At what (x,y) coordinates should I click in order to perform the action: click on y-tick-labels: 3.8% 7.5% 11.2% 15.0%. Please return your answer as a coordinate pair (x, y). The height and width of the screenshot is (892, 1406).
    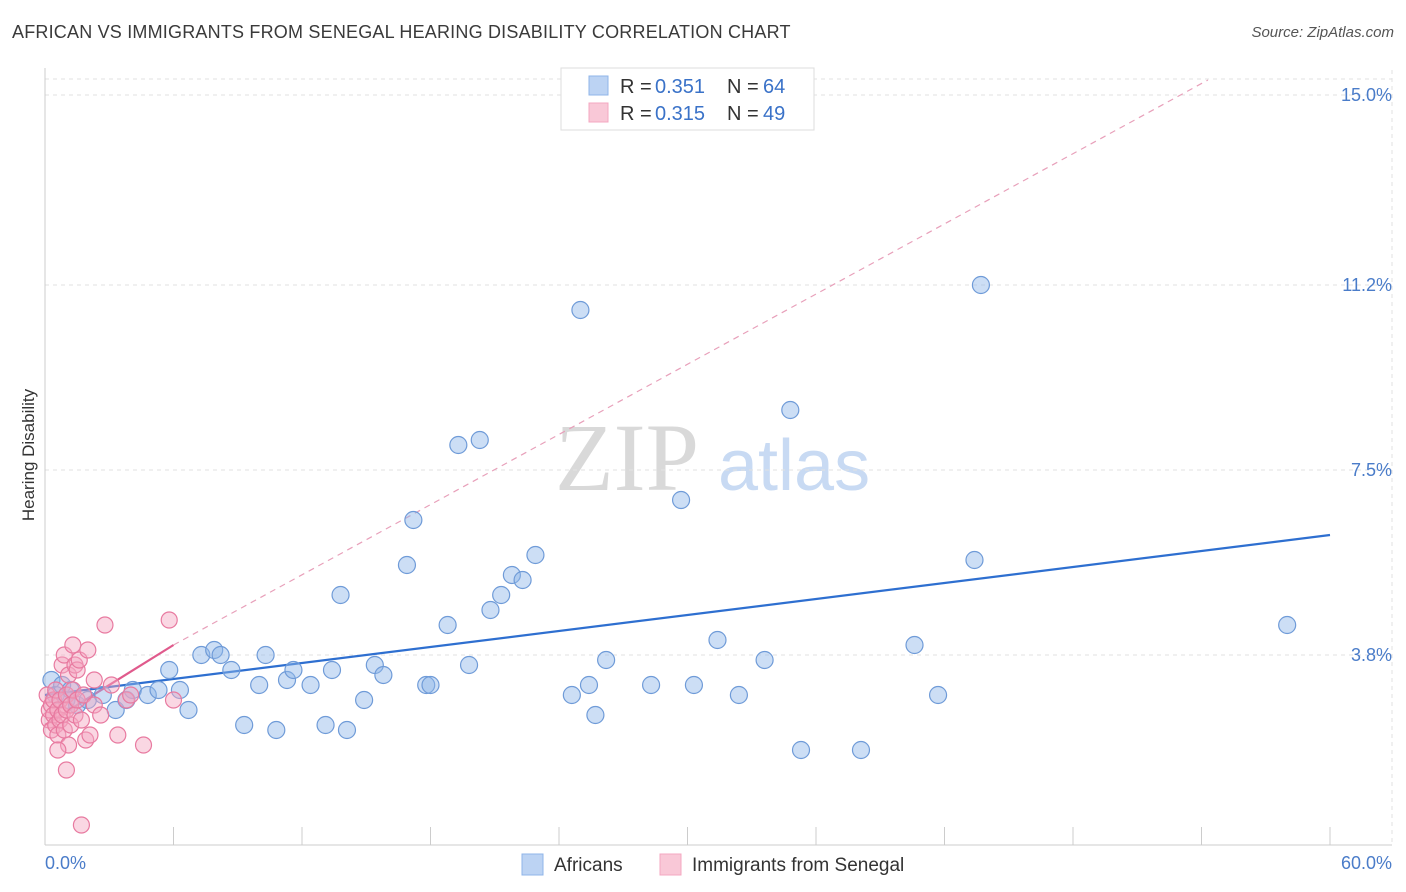
    Looking at the image, I should click on (1366, 375).